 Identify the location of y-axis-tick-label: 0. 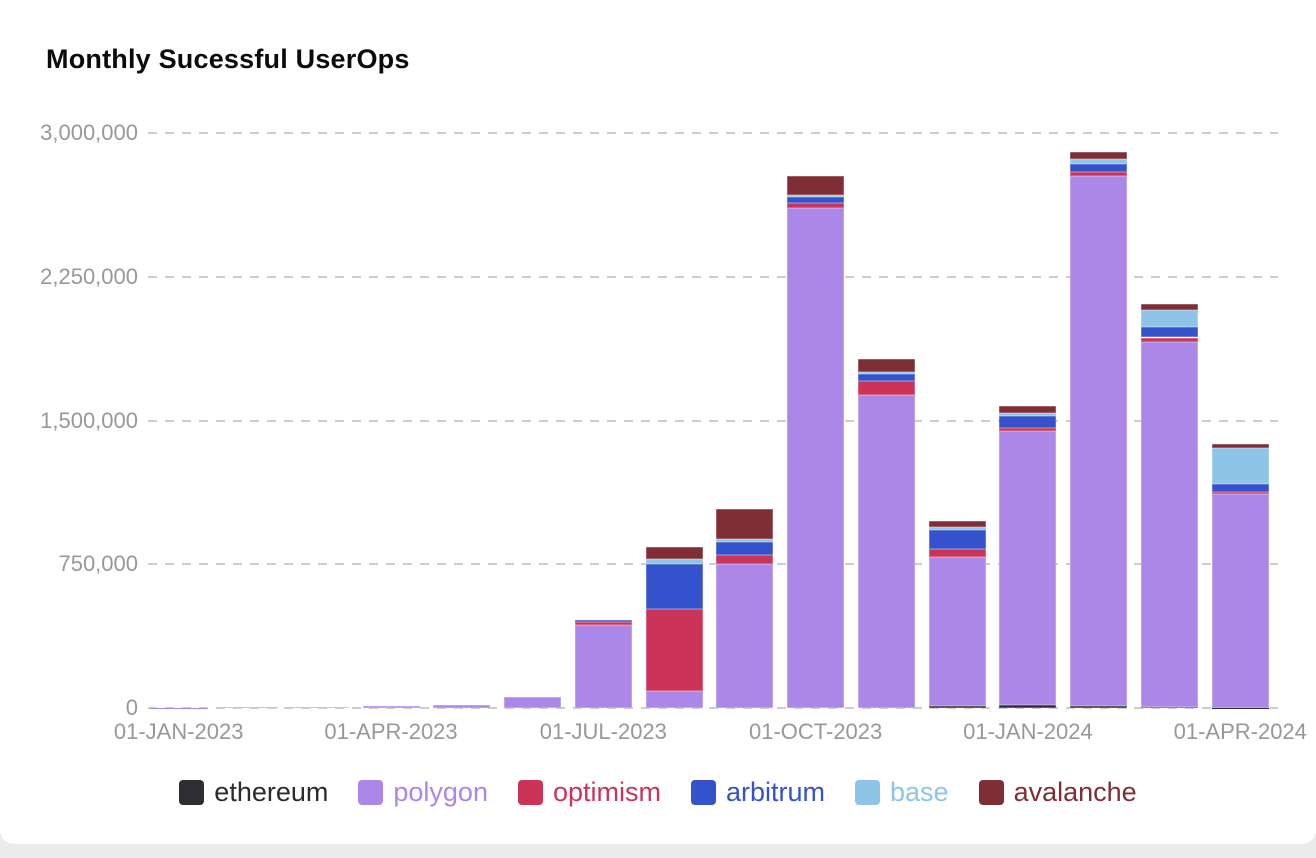
(131, 707).